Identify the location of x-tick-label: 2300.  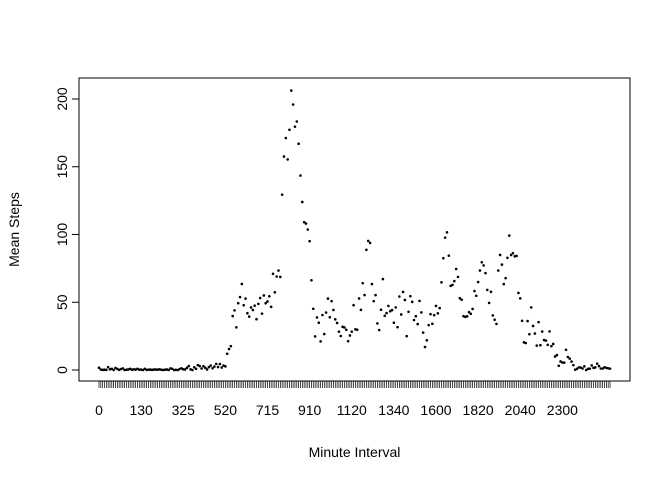
(562, 410).